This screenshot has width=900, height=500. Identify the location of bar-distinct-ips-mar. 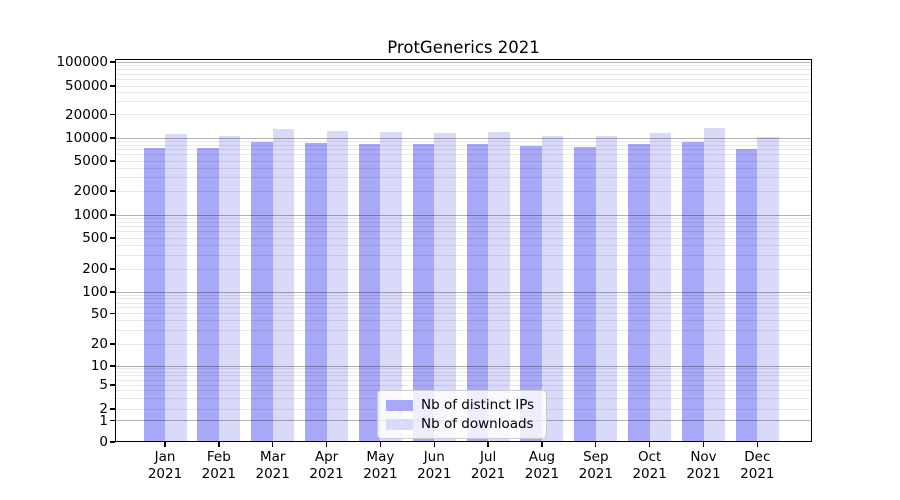
(262, 291).